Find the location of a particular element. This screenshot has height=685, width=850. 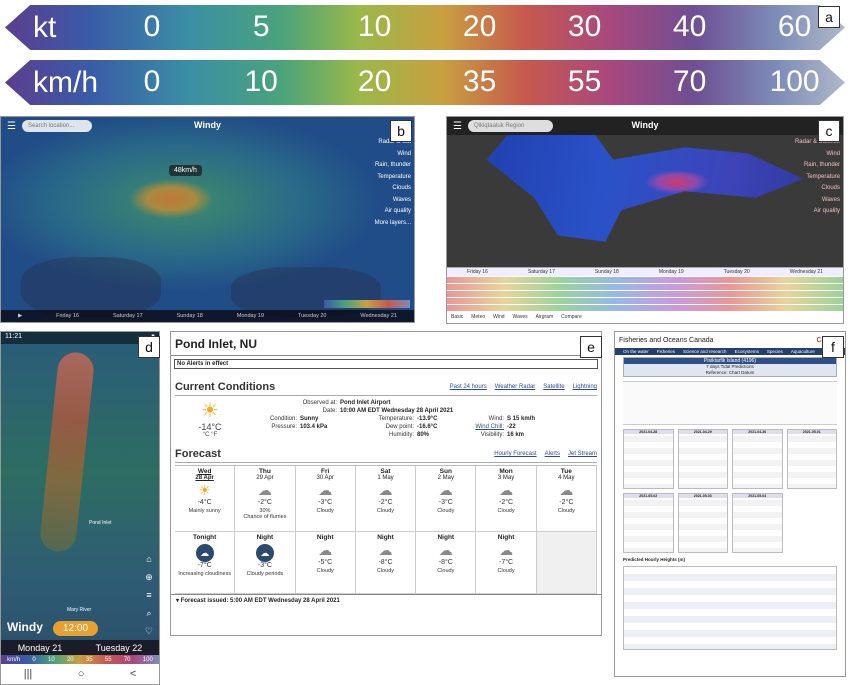

timeline-day: Friday 16 is located at coordinates (68, 316).